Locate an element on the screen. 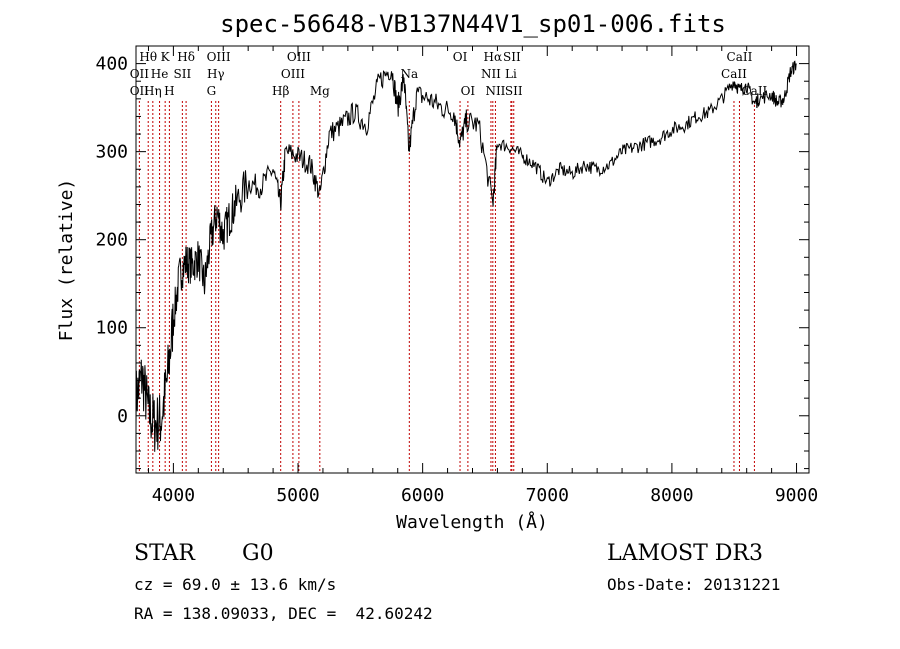  y-tick-label-1: 100 is located at coordinates (111, 328).